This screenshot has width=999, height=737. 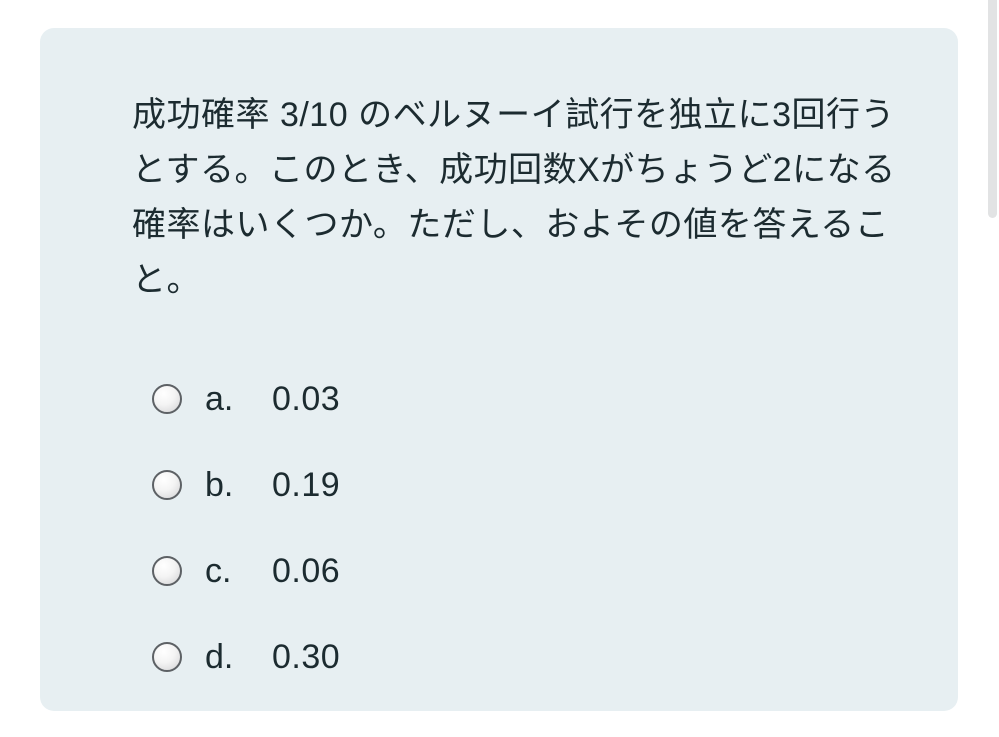 I want to click on option-d-letter: d., so click(x=219, y=656).